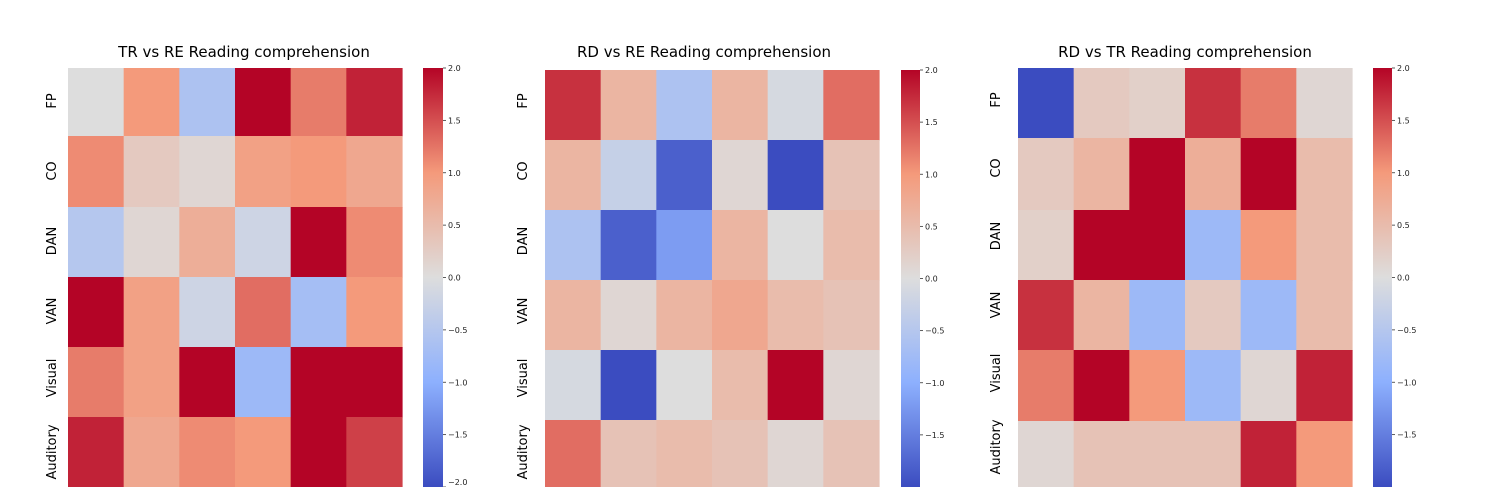  What do you see at coordinates (931, 70) in the screenshot?
I see `colorbar-tick-label: 2.0` at bounding box center [931, 70].